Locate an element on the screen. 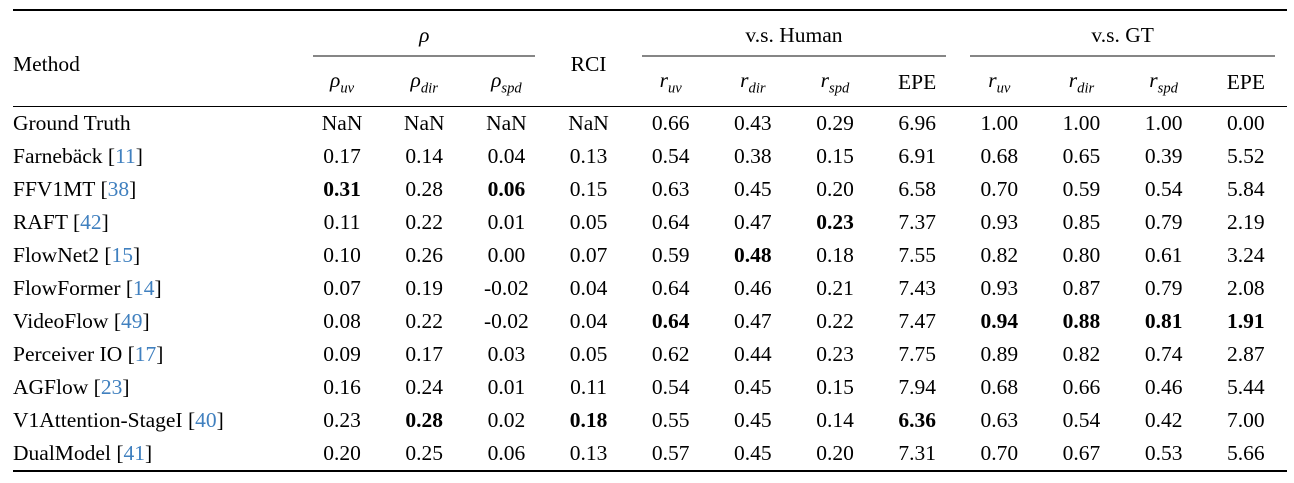 The height and width of the screenshot is (483, 1294). col-header-human-r-dir: rdir is located at coordinates (753, 82).